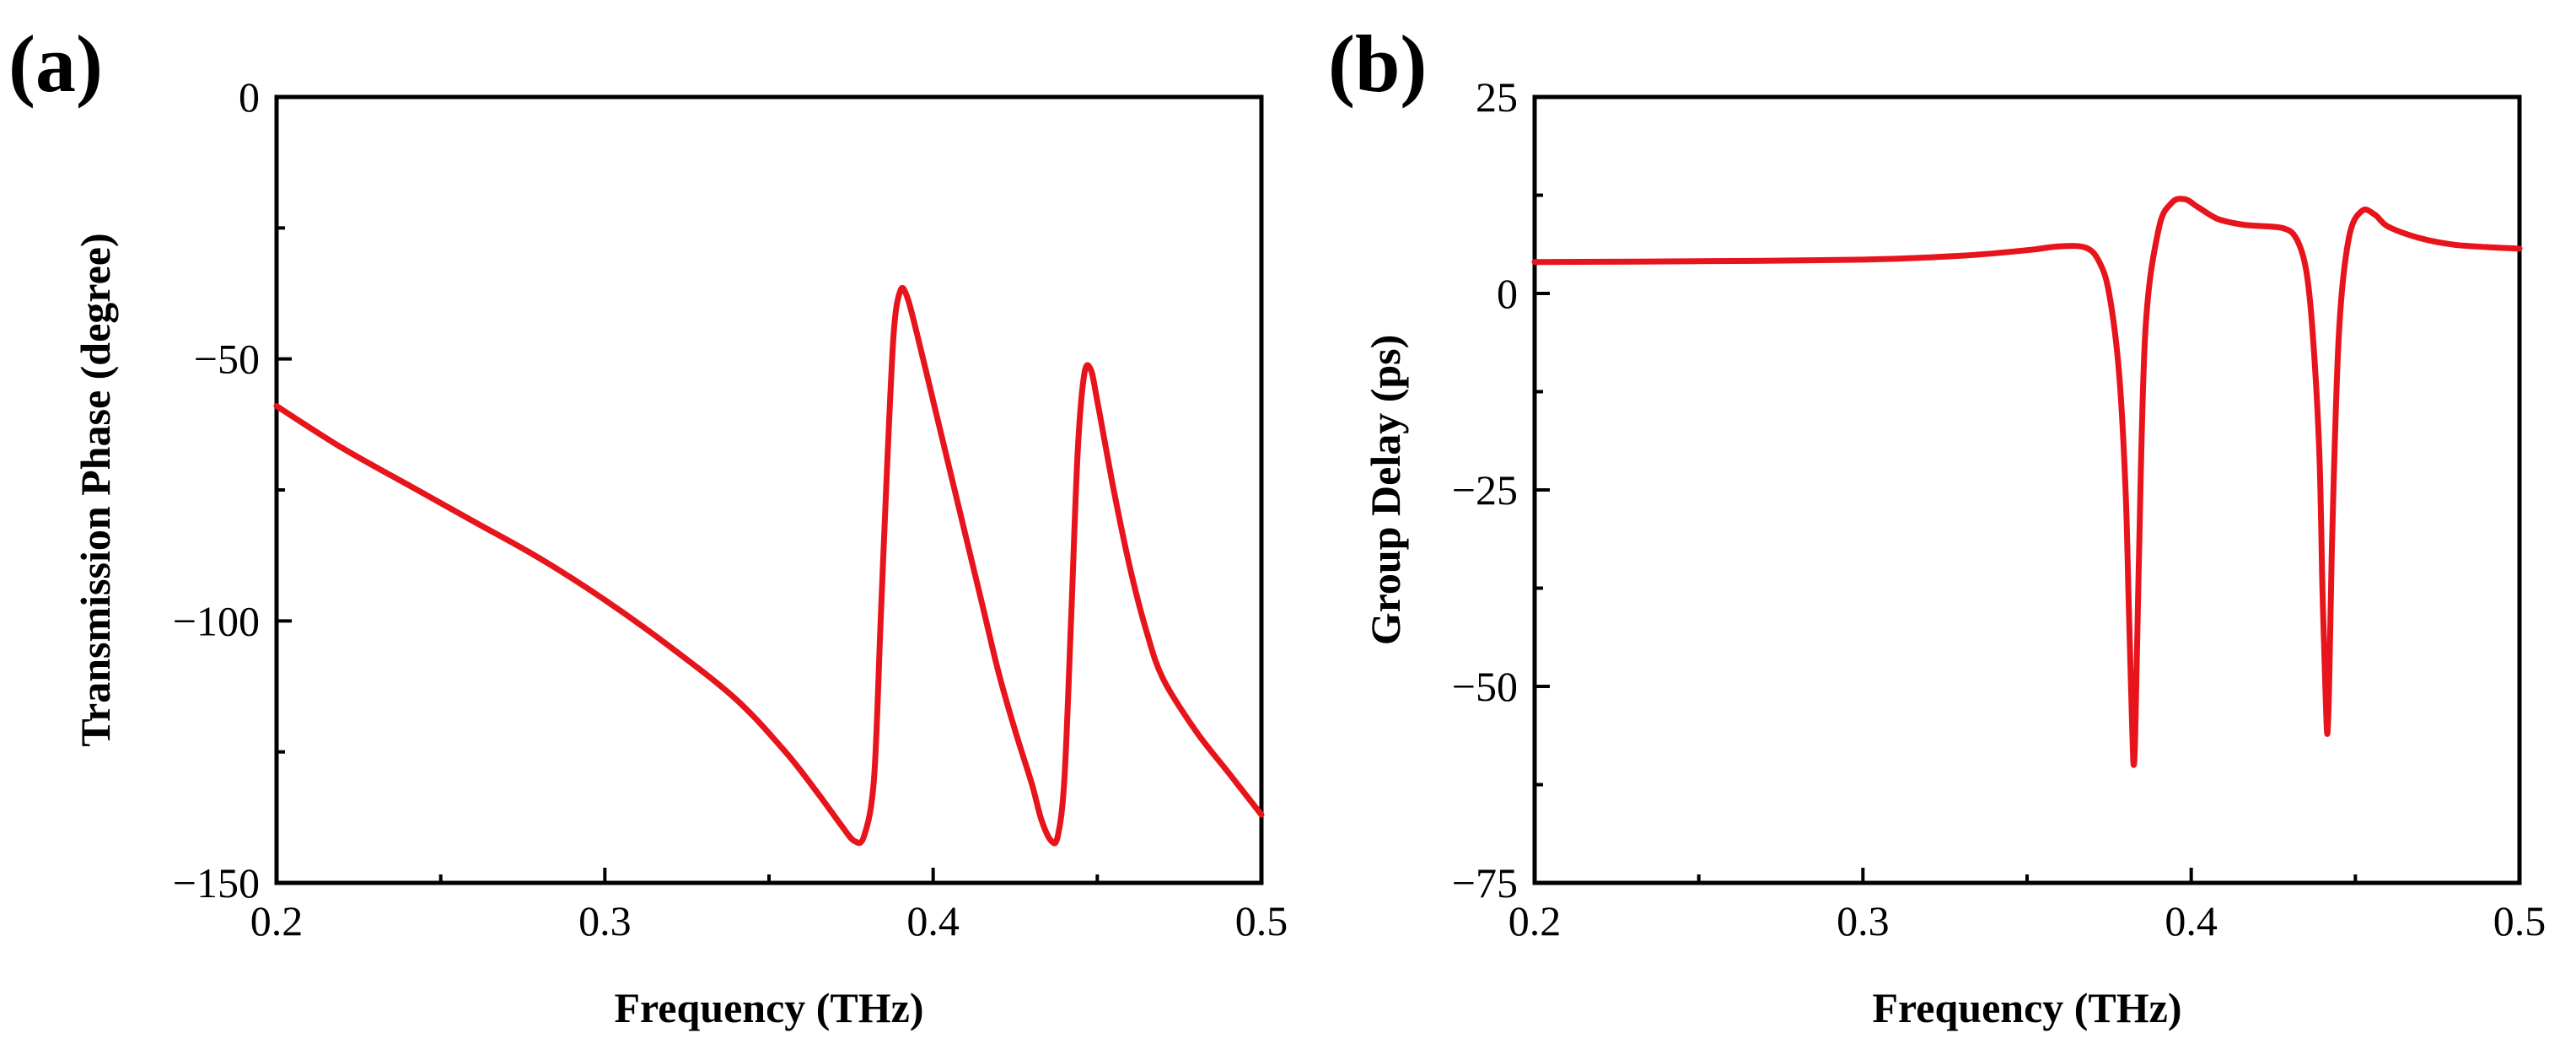 The image size is (2576, 1049). Describe the element at coordinates (1385, 490) in the screenshot. I see `panel-b-y-axis-title: Group Delay (ps)` at that location.